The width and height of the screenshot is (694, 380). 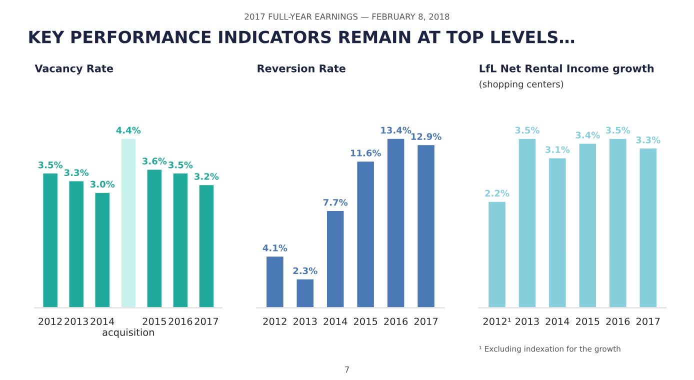 I want to click on text: 7, so click(x=347, y=369).